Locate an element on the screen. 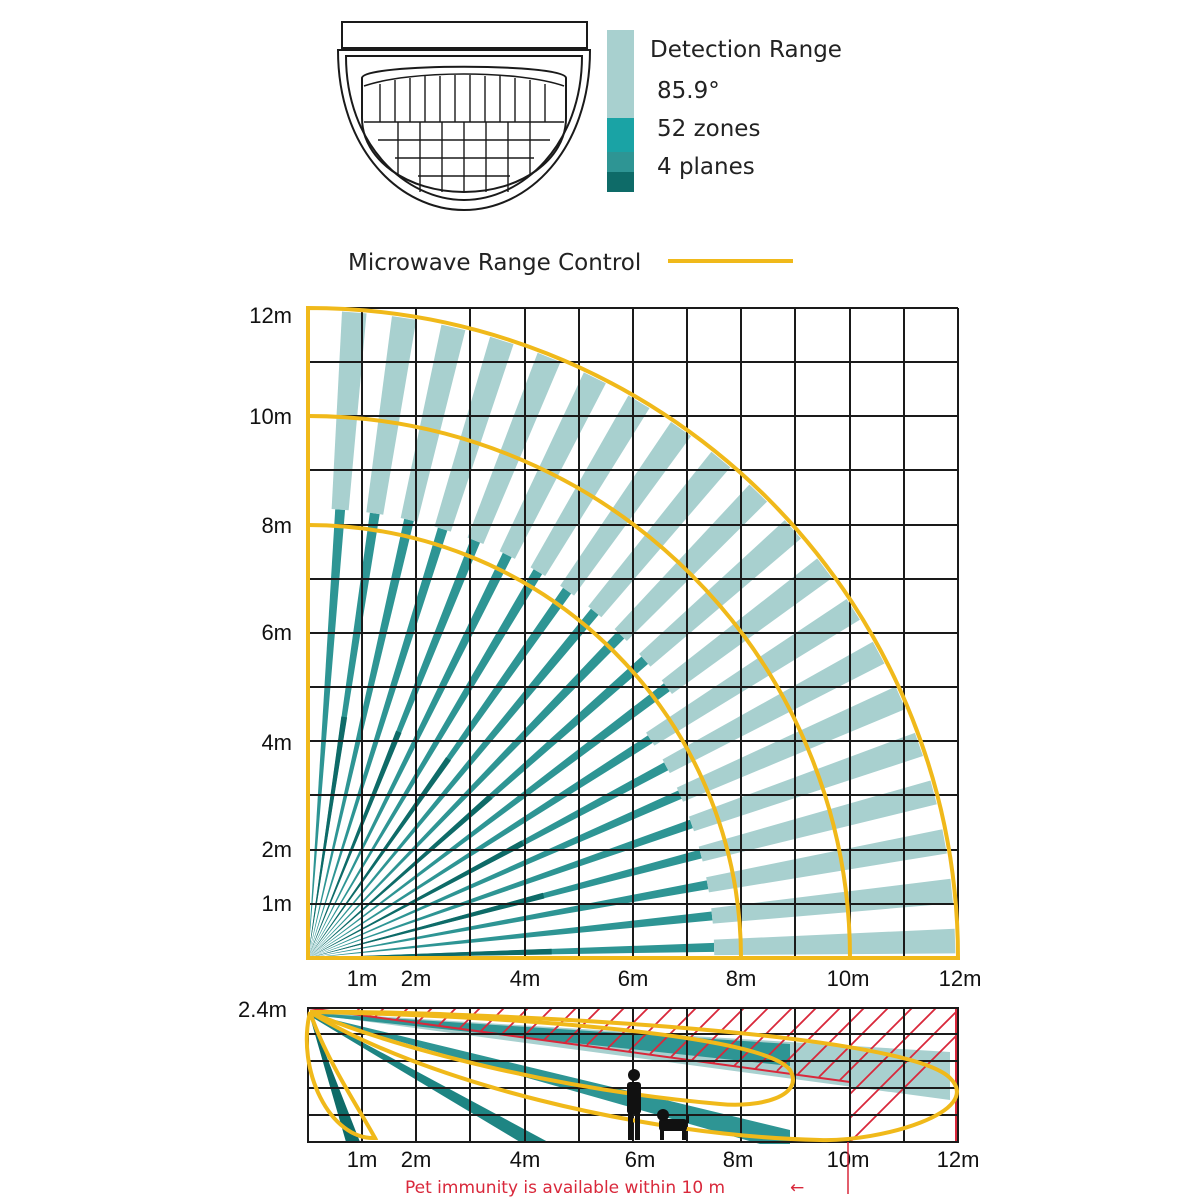 The width and height of the screenshot is (1200, 1200). dog-silhouette-icon is located at coordinates (673, 1124).